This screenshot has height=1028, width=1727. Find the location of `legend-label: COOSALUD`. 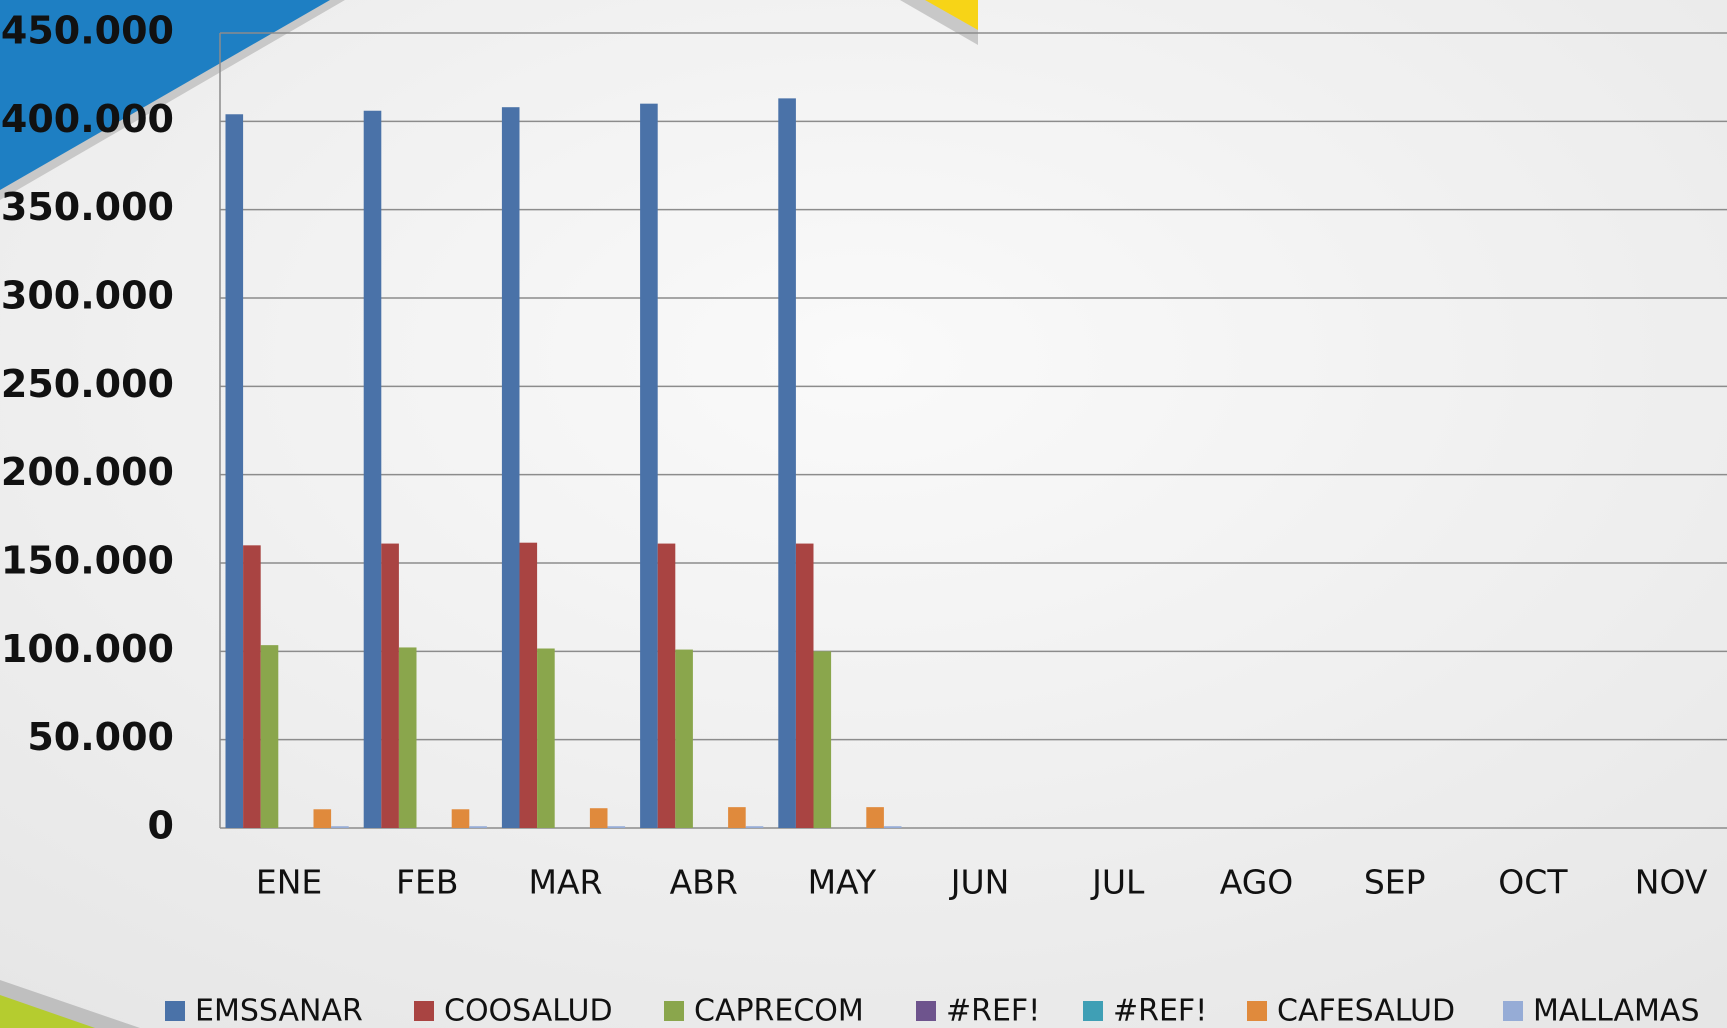

legend-label: COOSALUD is located at coordinates (528, 1011).